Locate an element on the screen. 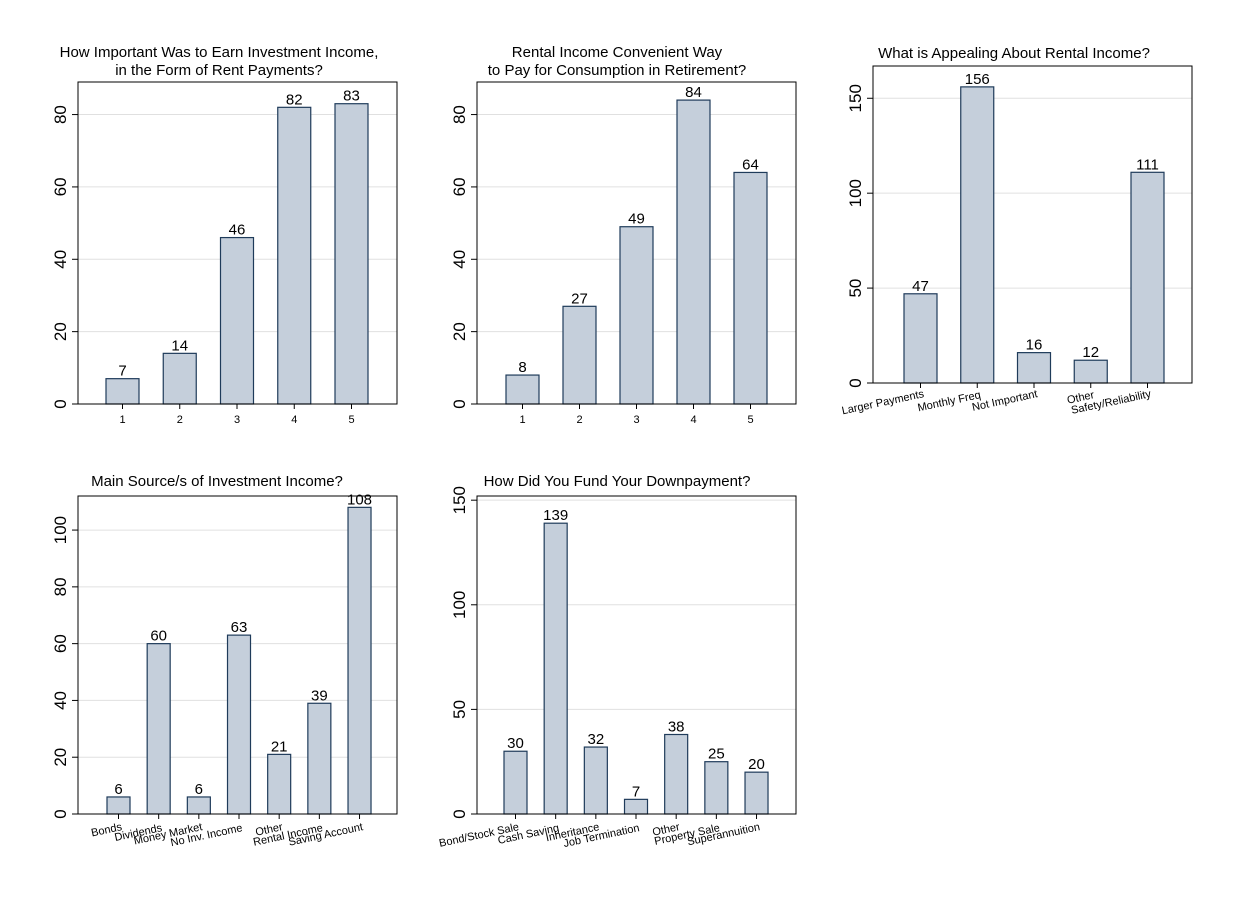 This screenshot has width=1234, height=898. panel-4-plot-frame is located at coordinates (237, 655).